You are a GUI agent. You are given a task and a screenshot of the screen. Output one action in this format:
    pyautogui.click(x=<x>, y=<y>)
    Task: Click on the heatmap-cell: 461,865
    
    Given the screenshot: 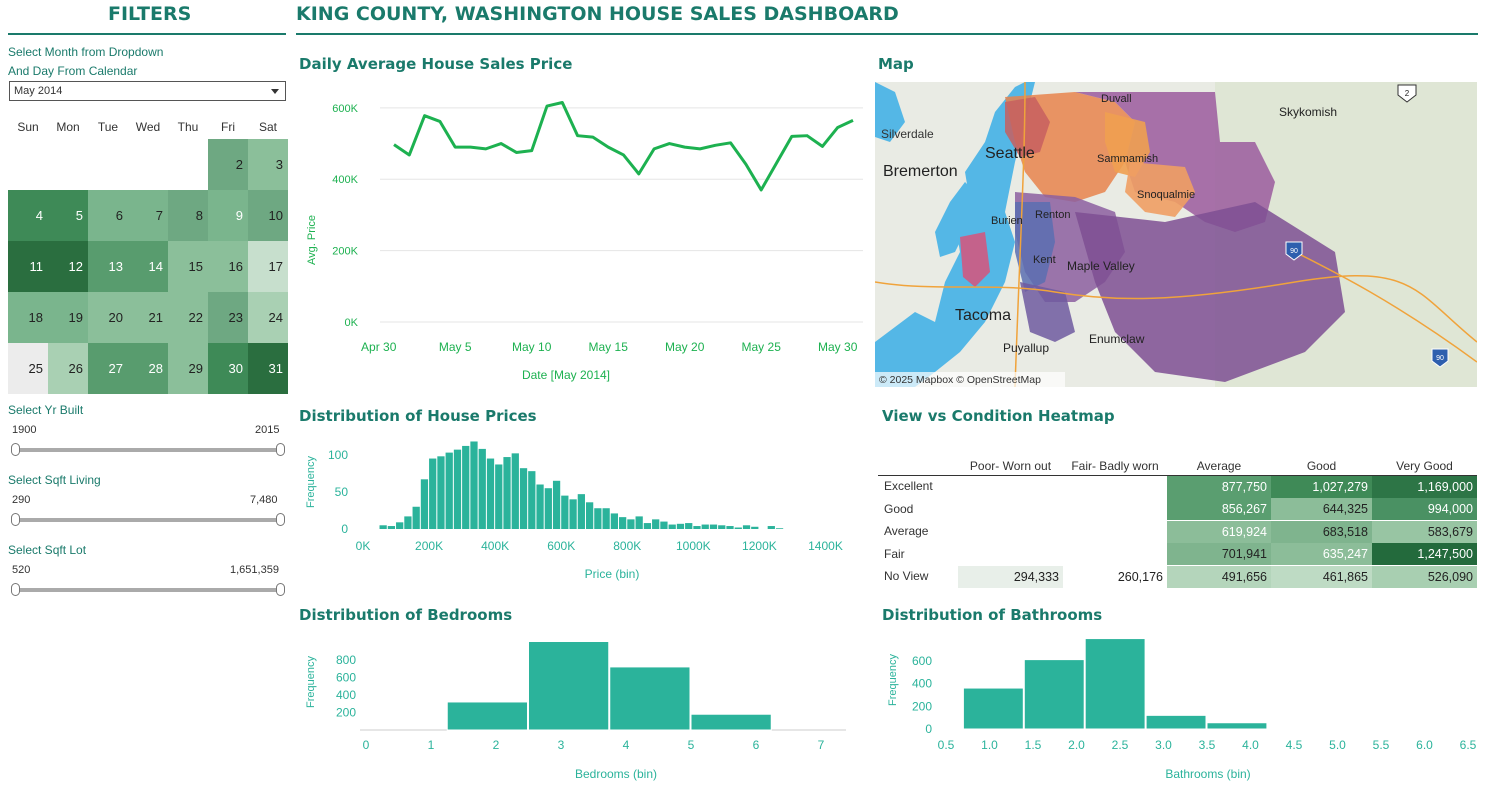 What is the action you would take?
    pyautogui.click(x=1321, y=576)
    